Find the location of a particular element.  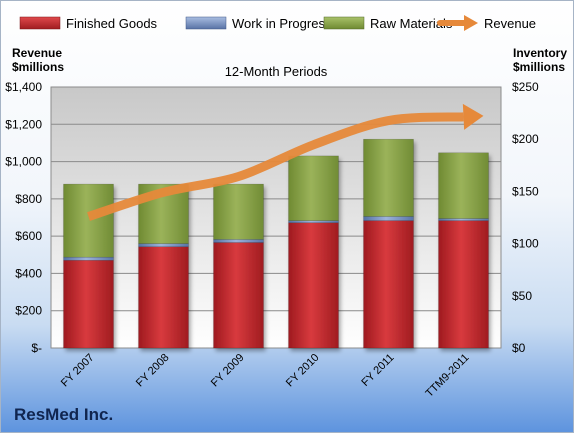

chart-subtitle: 12-Month Periods is located at coordinates (276, 71).